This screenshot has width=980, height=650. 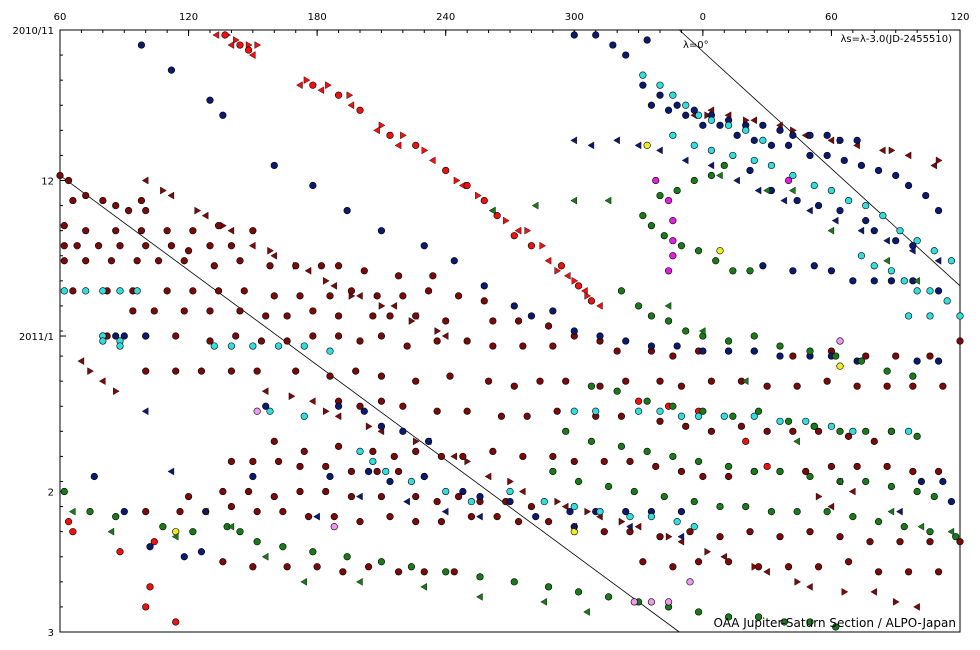 I want to click on x-tick-label: 60, so click(x=60, y=17).